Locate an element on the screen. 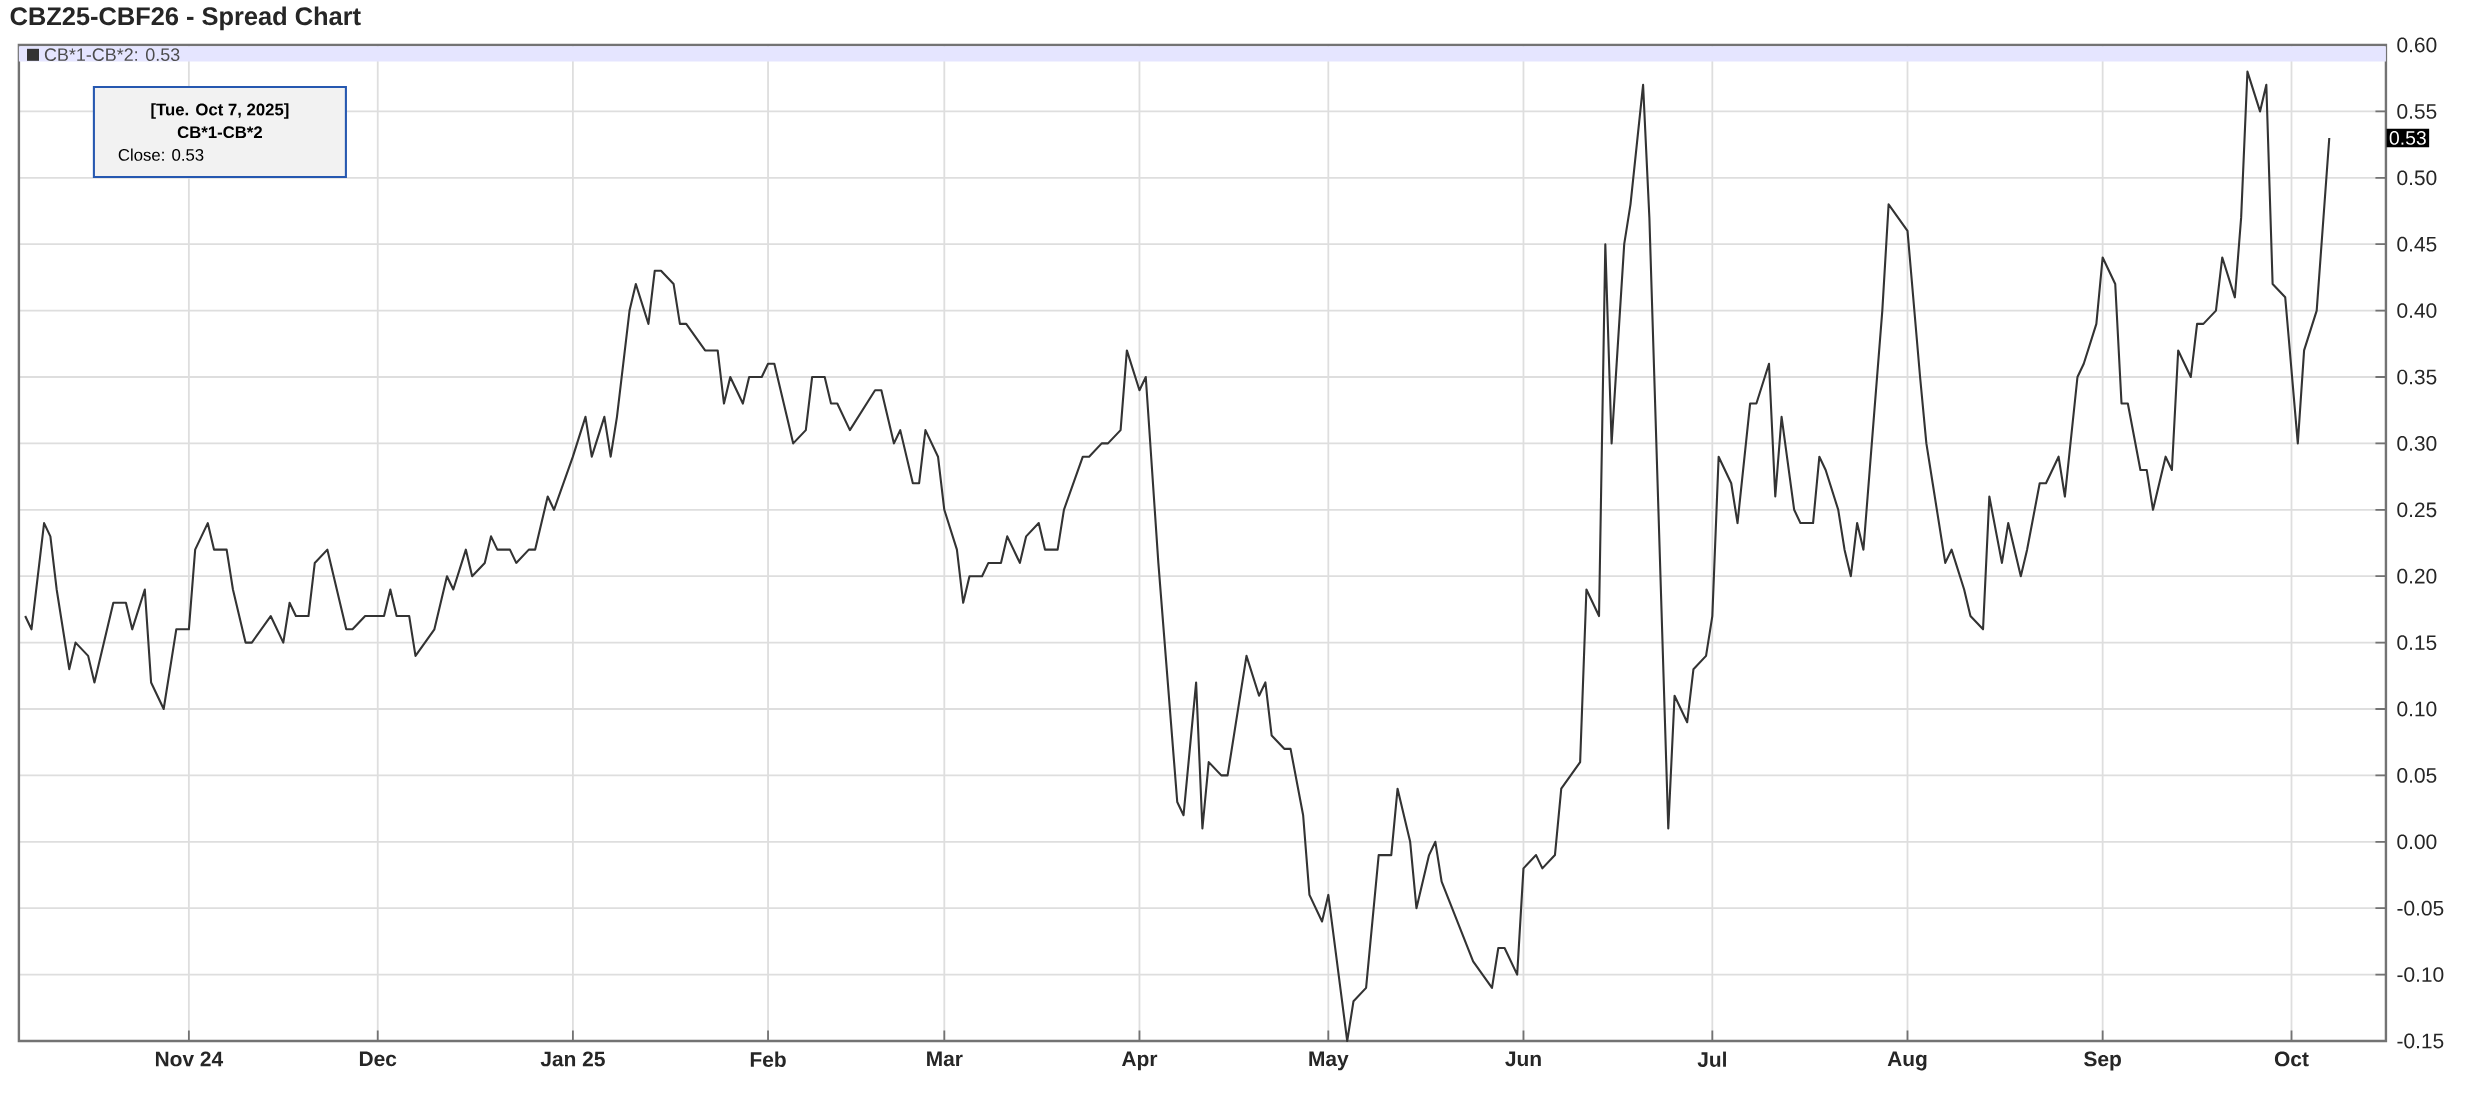  x-tick-label: Sep is located at coordinates (2102, 1061).